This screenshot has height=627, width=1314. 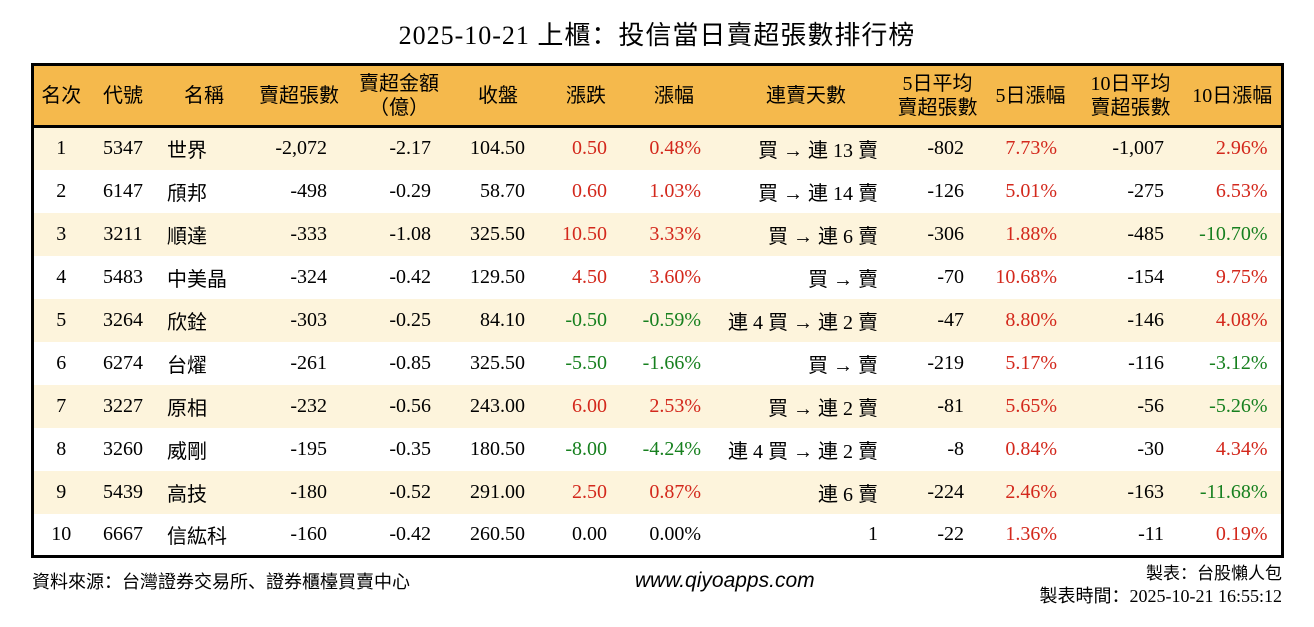 I want to click on cell-avg5-sell: -22, so click(x=950, y=533).